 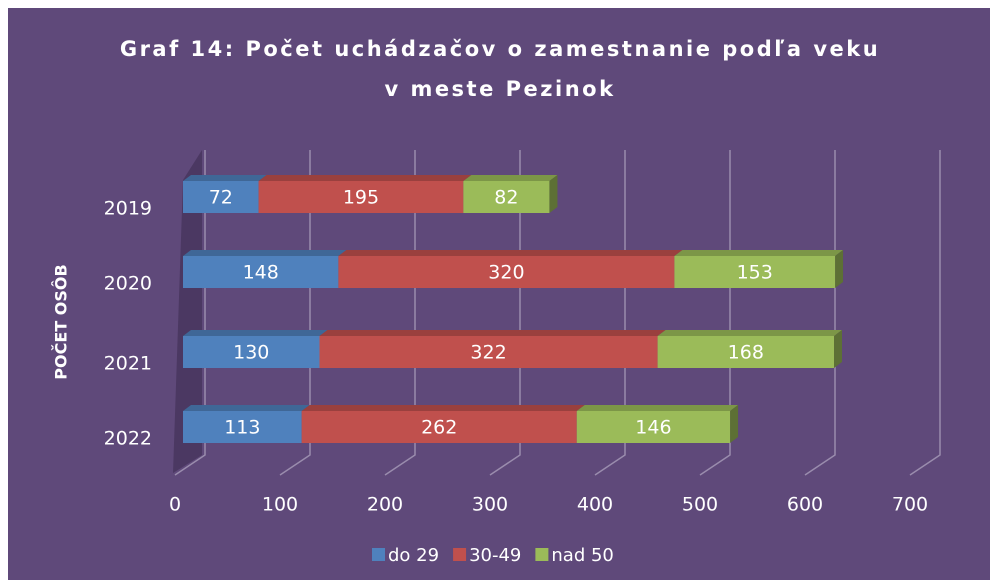 I want to click on data-label: 262, so click(x=439, y=428).